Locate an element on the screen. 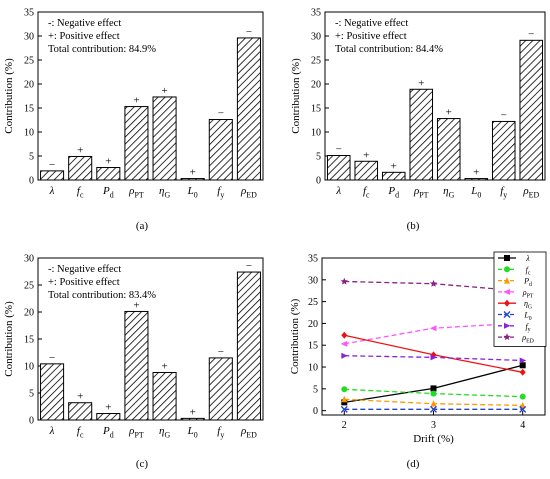 The width and height of the screenshot is (550, 479). total-contribution: Total contribution: 83.4% is located at coordinates (102, 295).